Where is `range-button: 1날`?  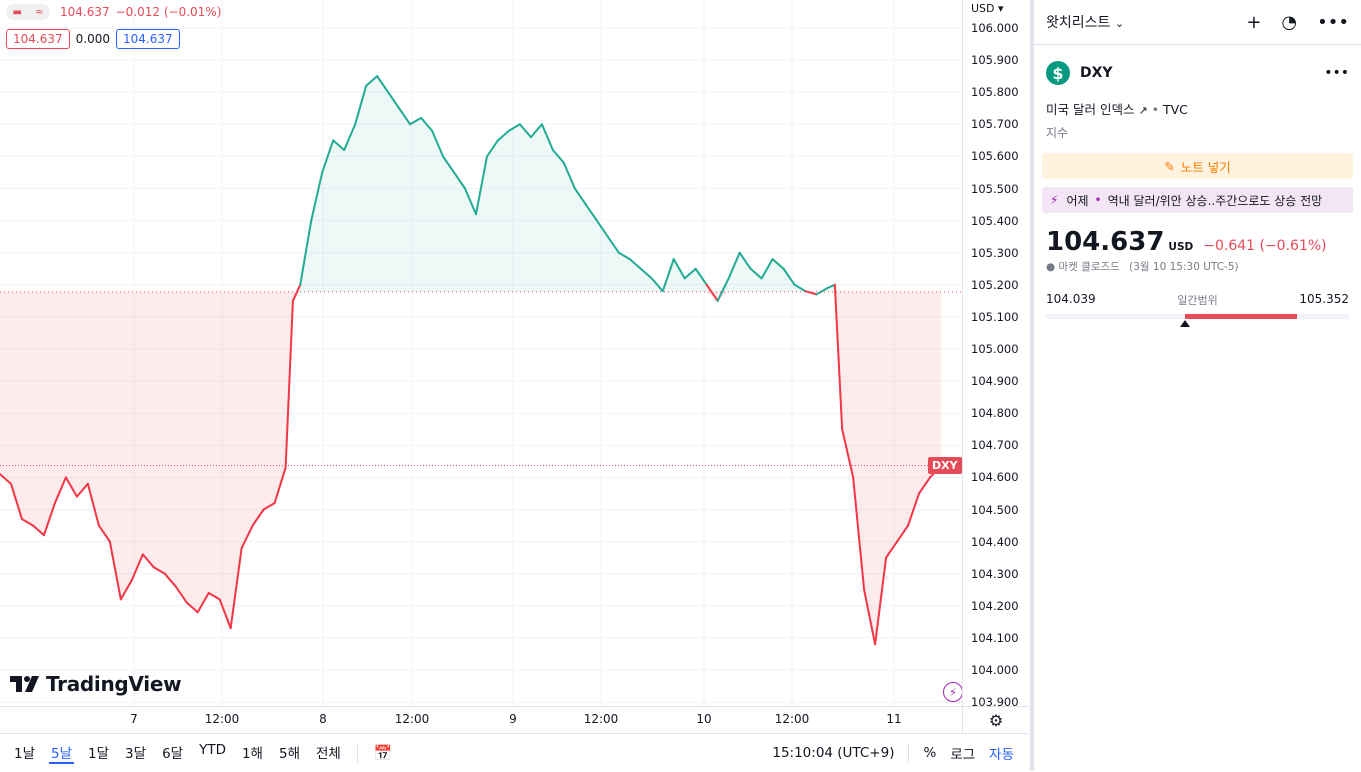 range-button: 1날 is located at coordinates (25, 754).